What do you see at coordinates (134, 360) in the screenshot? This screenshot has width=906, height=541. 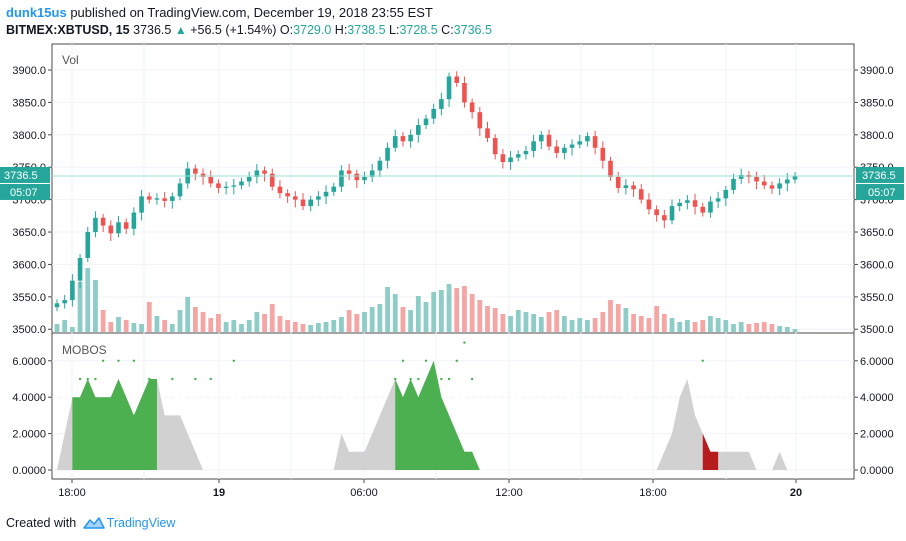 I see `mobos-signal-dot` at bounding box center [134, 360].